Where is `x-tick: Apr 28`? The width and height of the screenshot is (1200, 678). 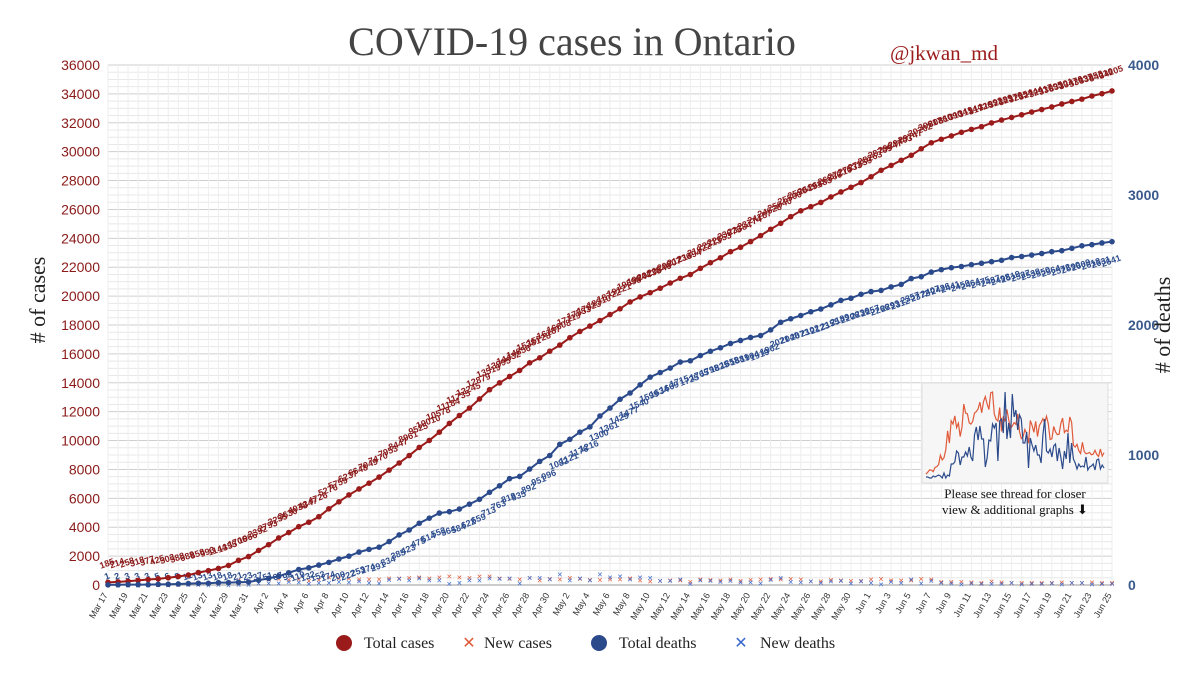 x-tick: Apr 28 is located at coordinates (520, 605).